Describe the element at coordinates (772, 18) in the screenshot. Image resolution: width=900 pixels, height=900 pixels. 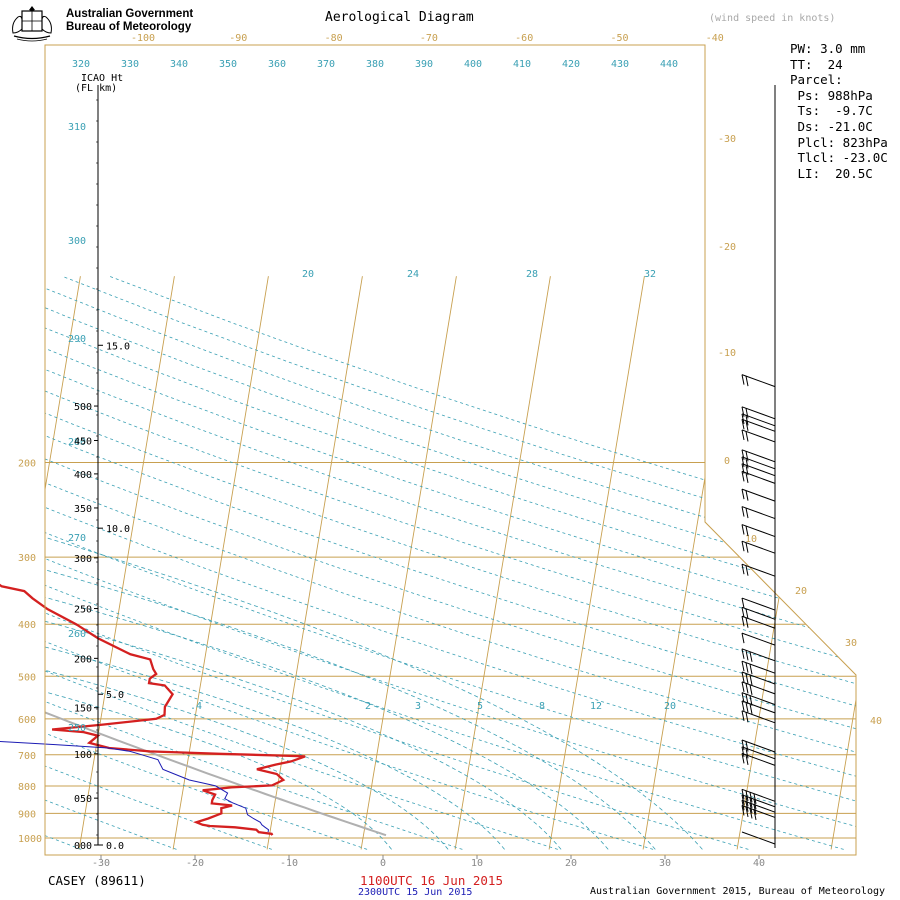
I see `wind-units-note: (wind speed in knots)` at that location.